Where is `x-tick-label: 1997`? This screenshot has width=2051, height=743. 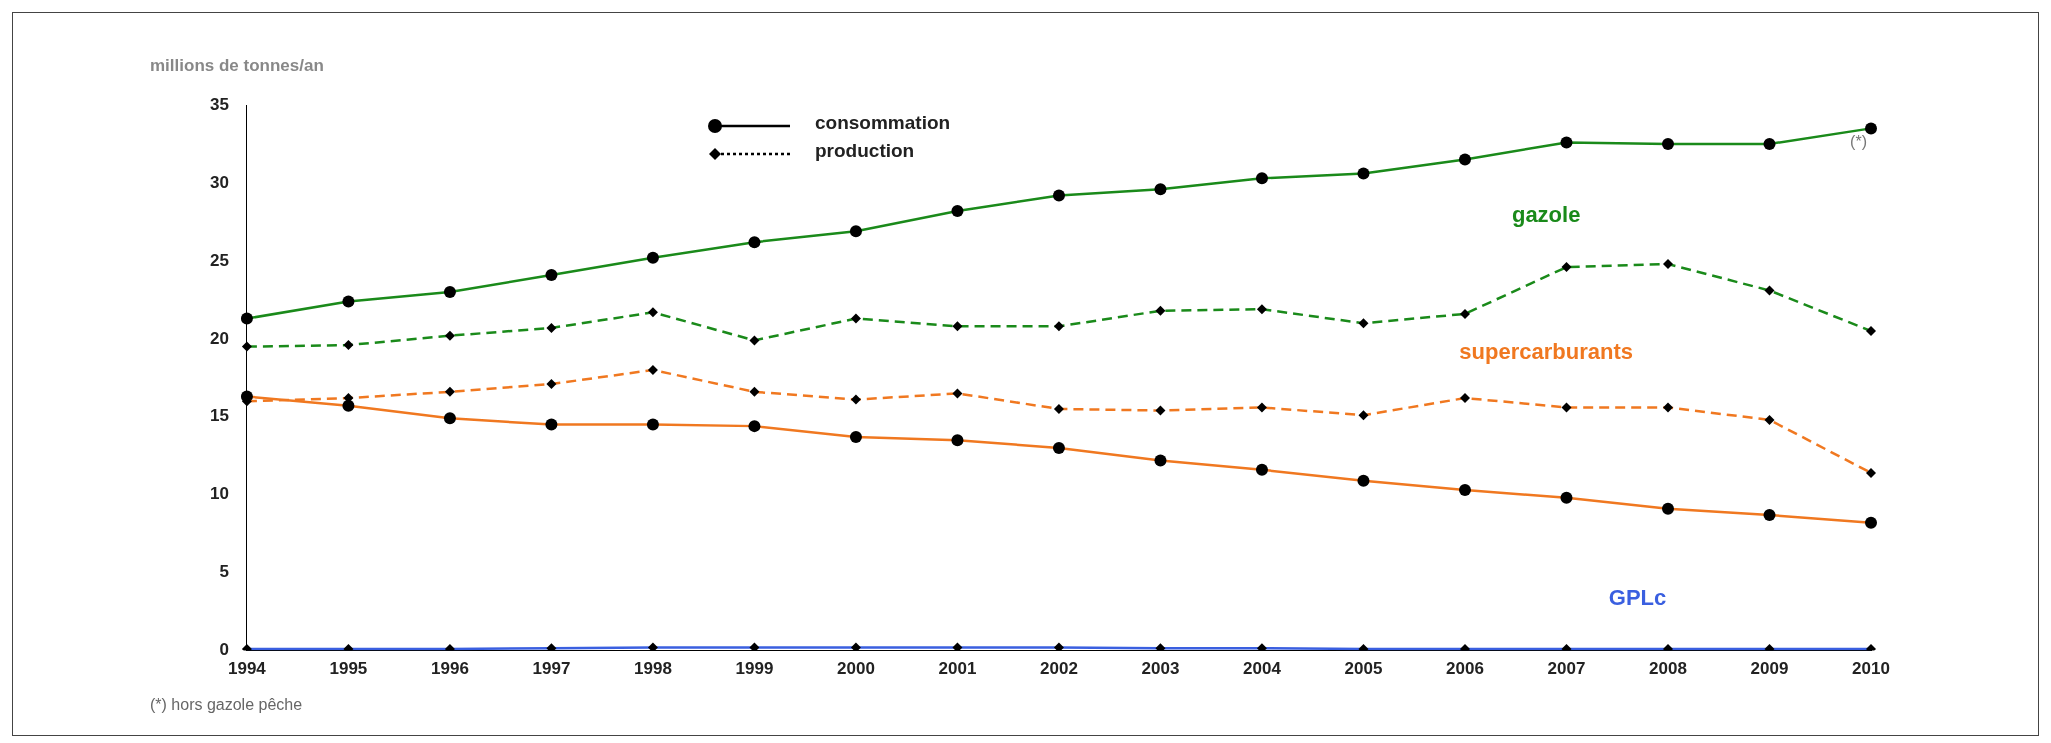
x-tick-label: 1997 is located at coordinates (551, 669).